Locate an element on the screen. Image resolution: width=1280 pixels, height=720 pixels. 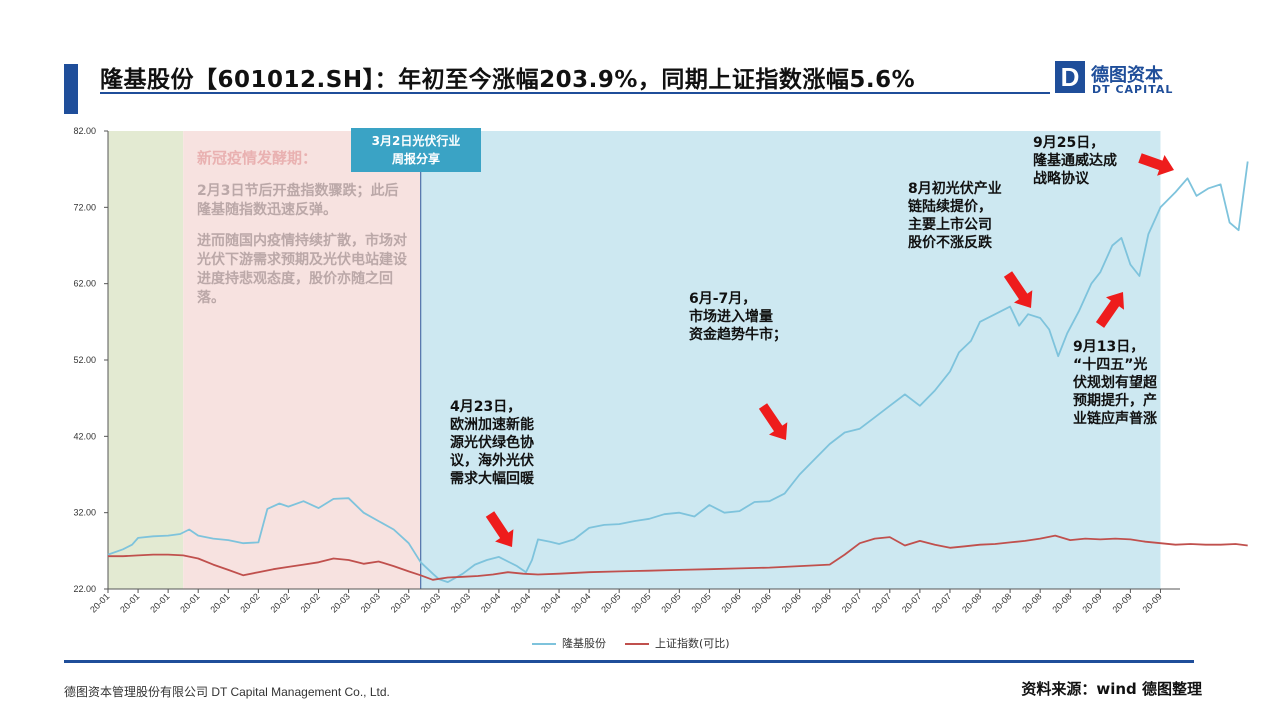
annotation-line: 4月23日， is located at coordinates (486, 407).